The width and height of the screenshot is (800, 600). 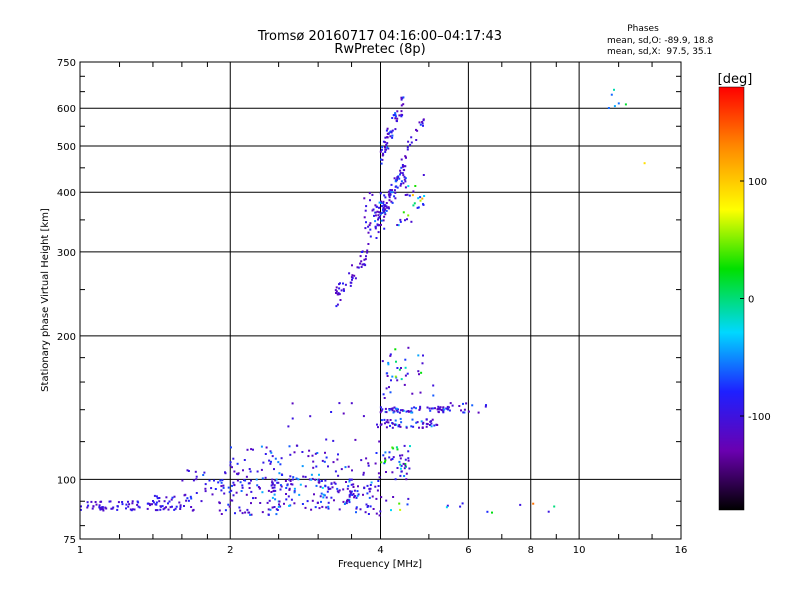 I want to click on chart-title: Tromsø 20160717 04:16:00–04:17:43, so click(x=379, y=36).